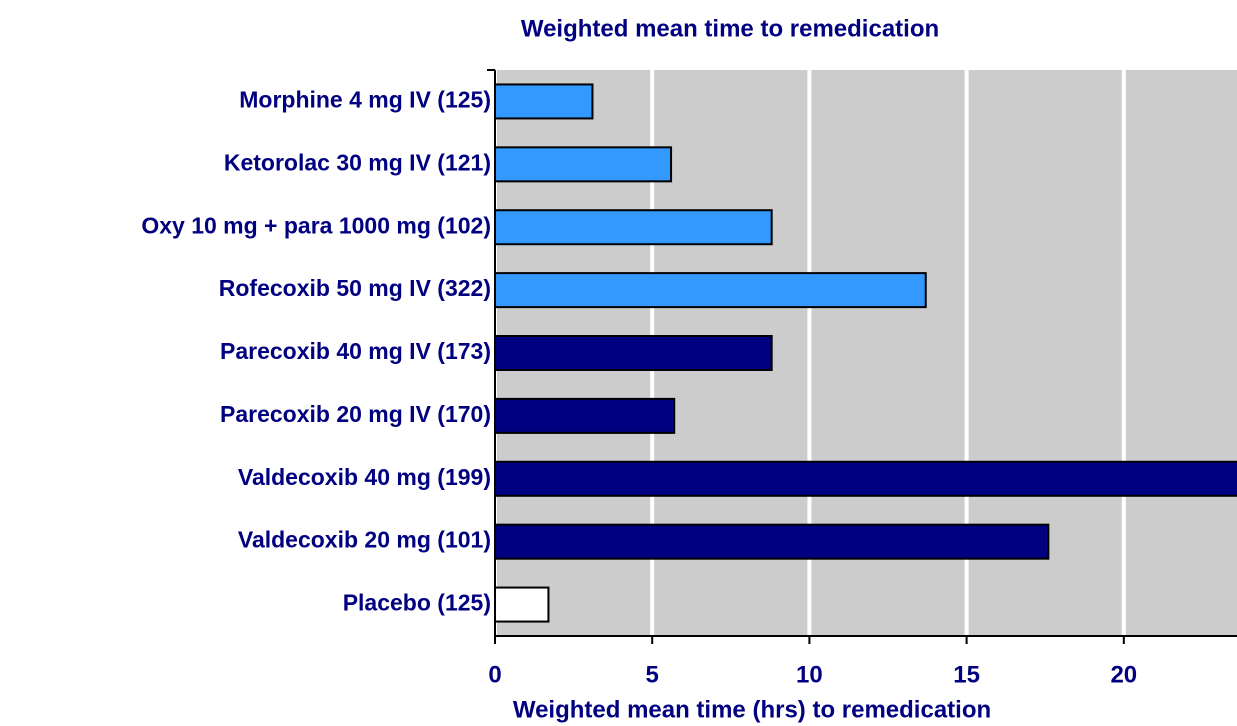 The image size is (1237, 726). What do you see at coordinates (355, 288) in the screenshot?
I see `y-tick-label: Rofecoxib 50 mg IV (322)` at bounding box center [355, 288].